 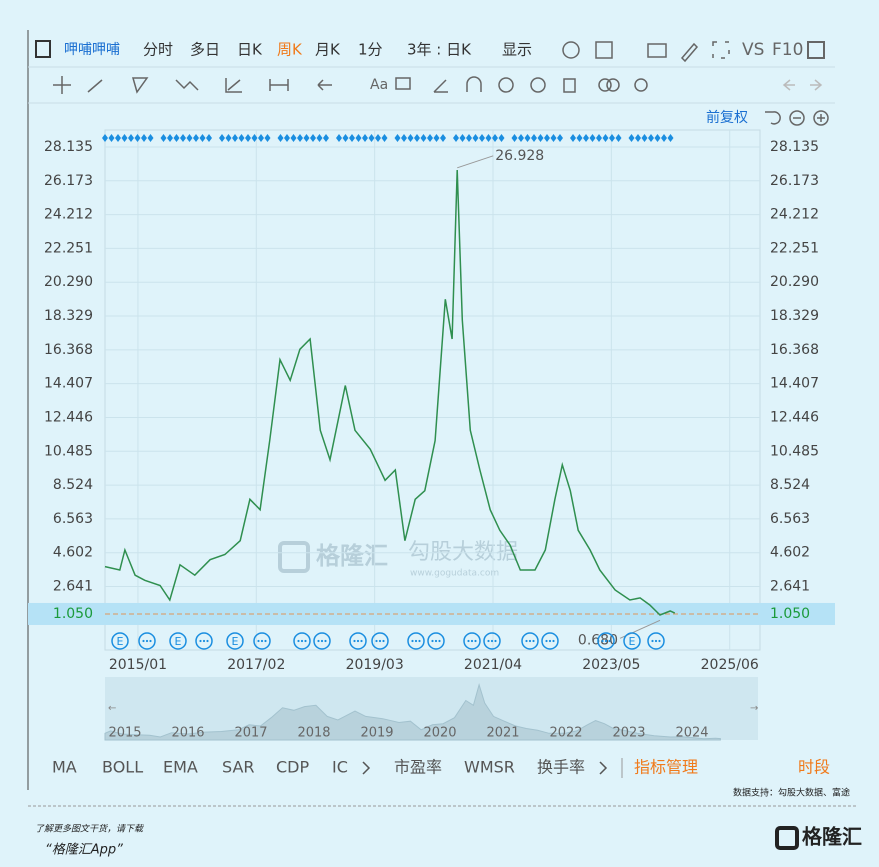 I want to click on text-tool: Aa, so click(x=379, y=85).